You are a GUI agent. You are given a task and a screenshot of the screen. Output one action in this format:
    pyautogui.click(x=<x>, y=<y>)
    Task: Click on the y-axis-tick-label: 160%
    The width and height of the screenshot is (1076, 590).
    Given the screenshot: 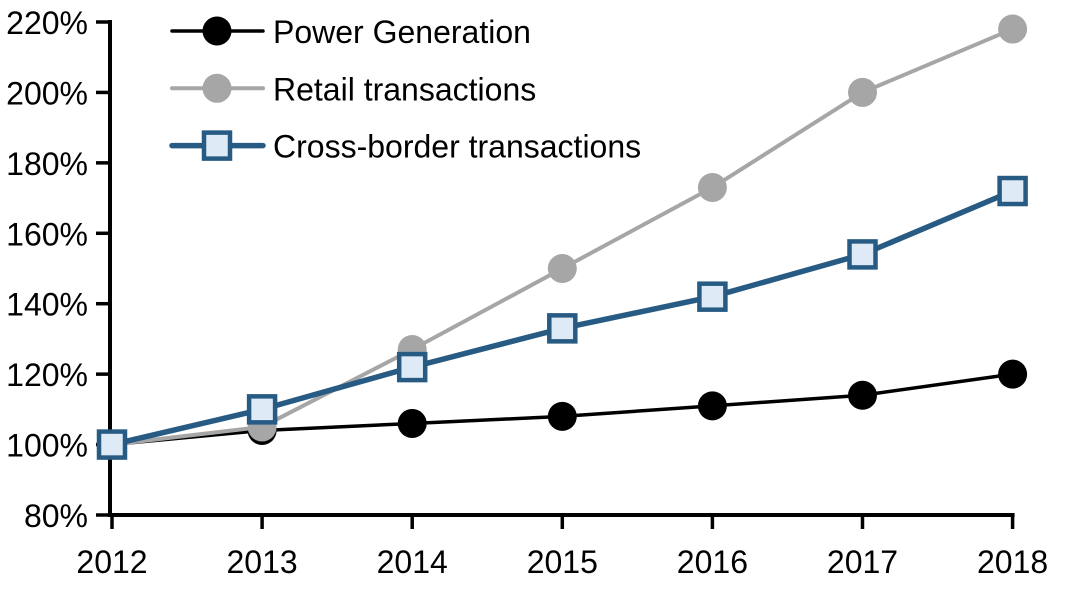 What is the action you would take?
    pyautogui.click(x=47, y=234)
    